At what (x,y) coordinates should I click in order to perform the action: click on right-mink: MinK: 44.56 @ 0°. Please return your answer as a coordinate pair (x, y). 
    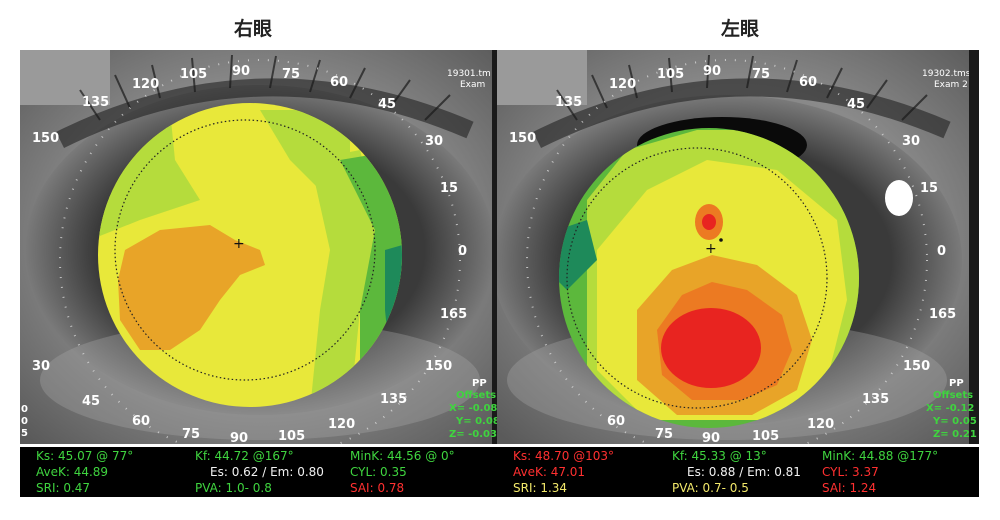
    Looking at the image, I should click on (402, 456).